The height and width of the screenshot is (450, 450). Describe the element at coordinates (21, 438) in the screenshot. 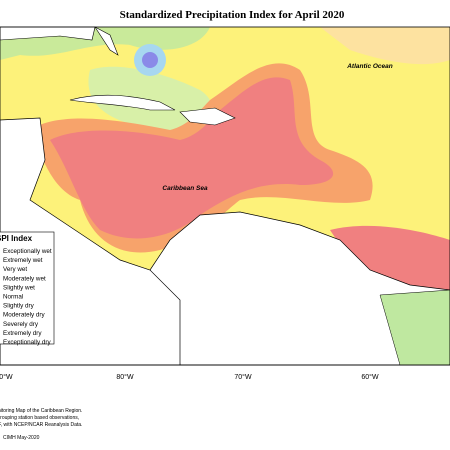

I see `credit: CIMH May-2020` at that location.